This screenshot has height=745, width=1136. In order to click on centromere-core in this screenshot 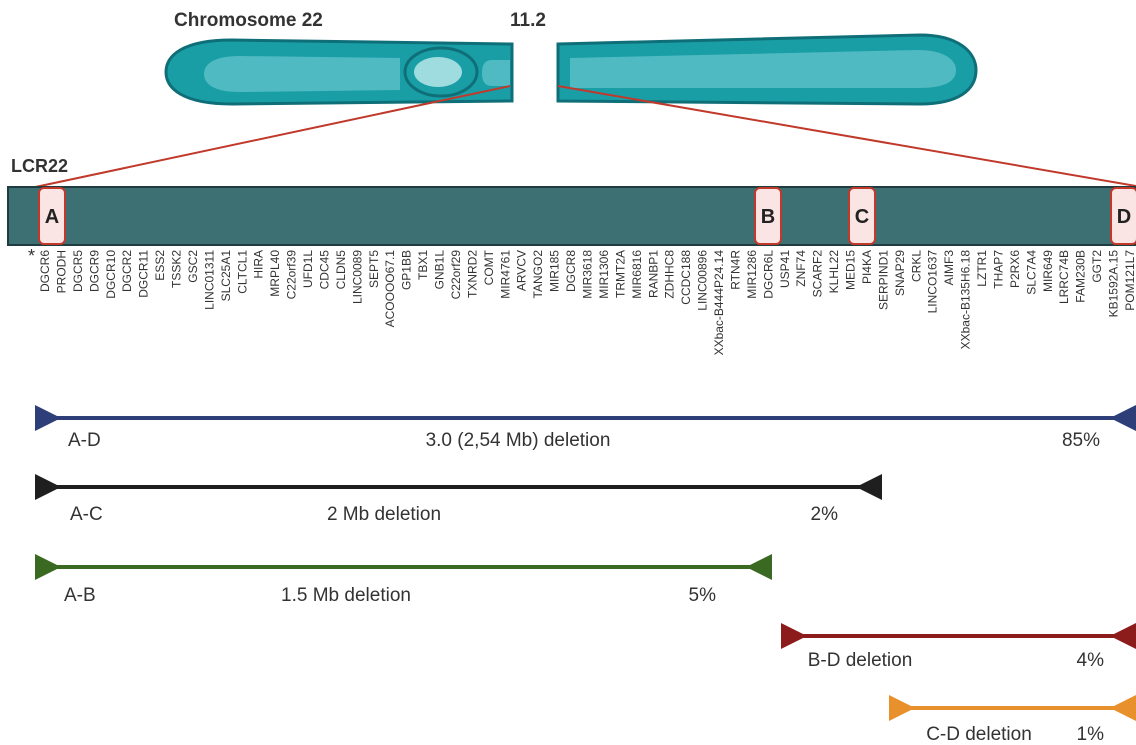, I will do `click(438, 72)`.